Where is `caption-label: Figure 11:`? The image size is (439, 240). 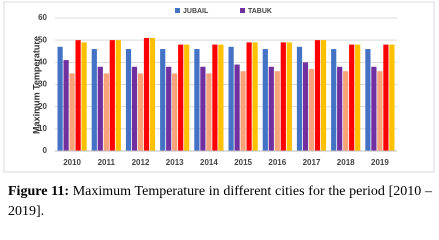
caption-label: Figure 11: is located at coordinates (39, 191).